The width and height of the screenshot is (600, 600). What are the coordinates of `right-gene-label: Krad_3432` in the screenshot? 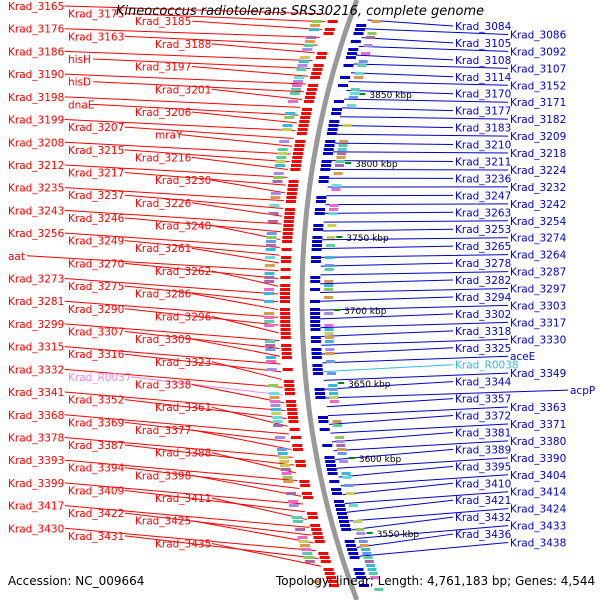 It's located at (483, 518).